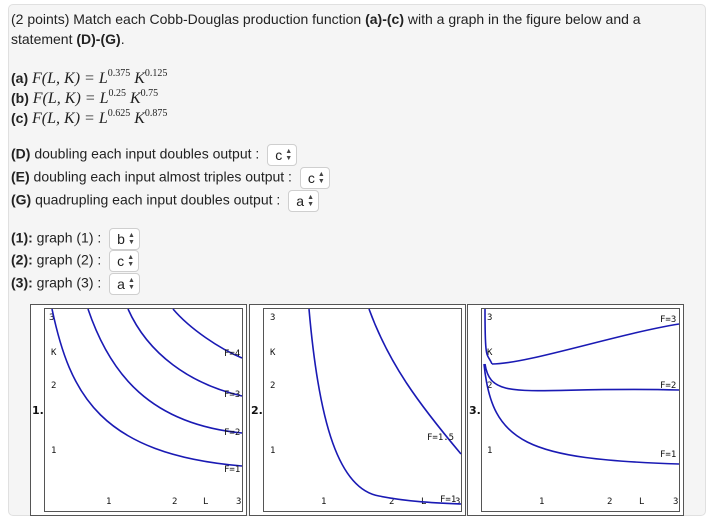  I want to click on graph-answer-text: graph (3) :, so click(67, 282).